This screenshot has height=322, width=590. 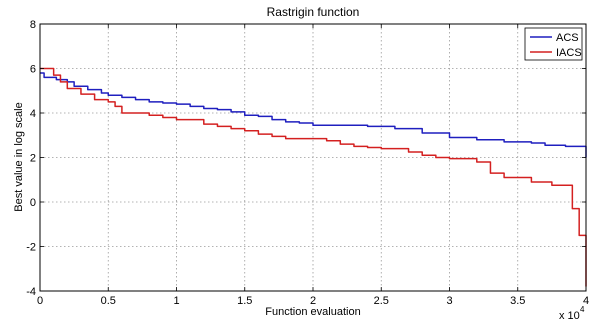 What do you see at coordinates (31, 292) in the screenshot?
I see `y-tick-label: -4` at bounding box center [31, 292].